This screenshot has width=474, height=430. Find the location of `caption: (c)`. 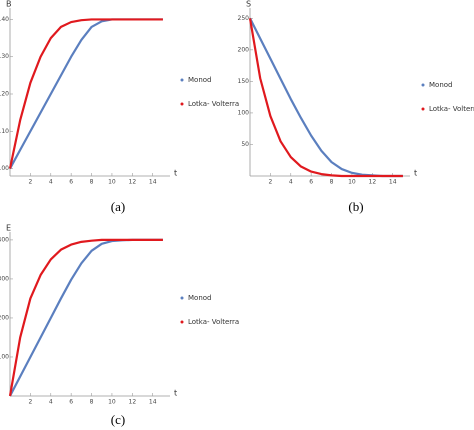

caption: (c) is located at coordinates (118, 419).